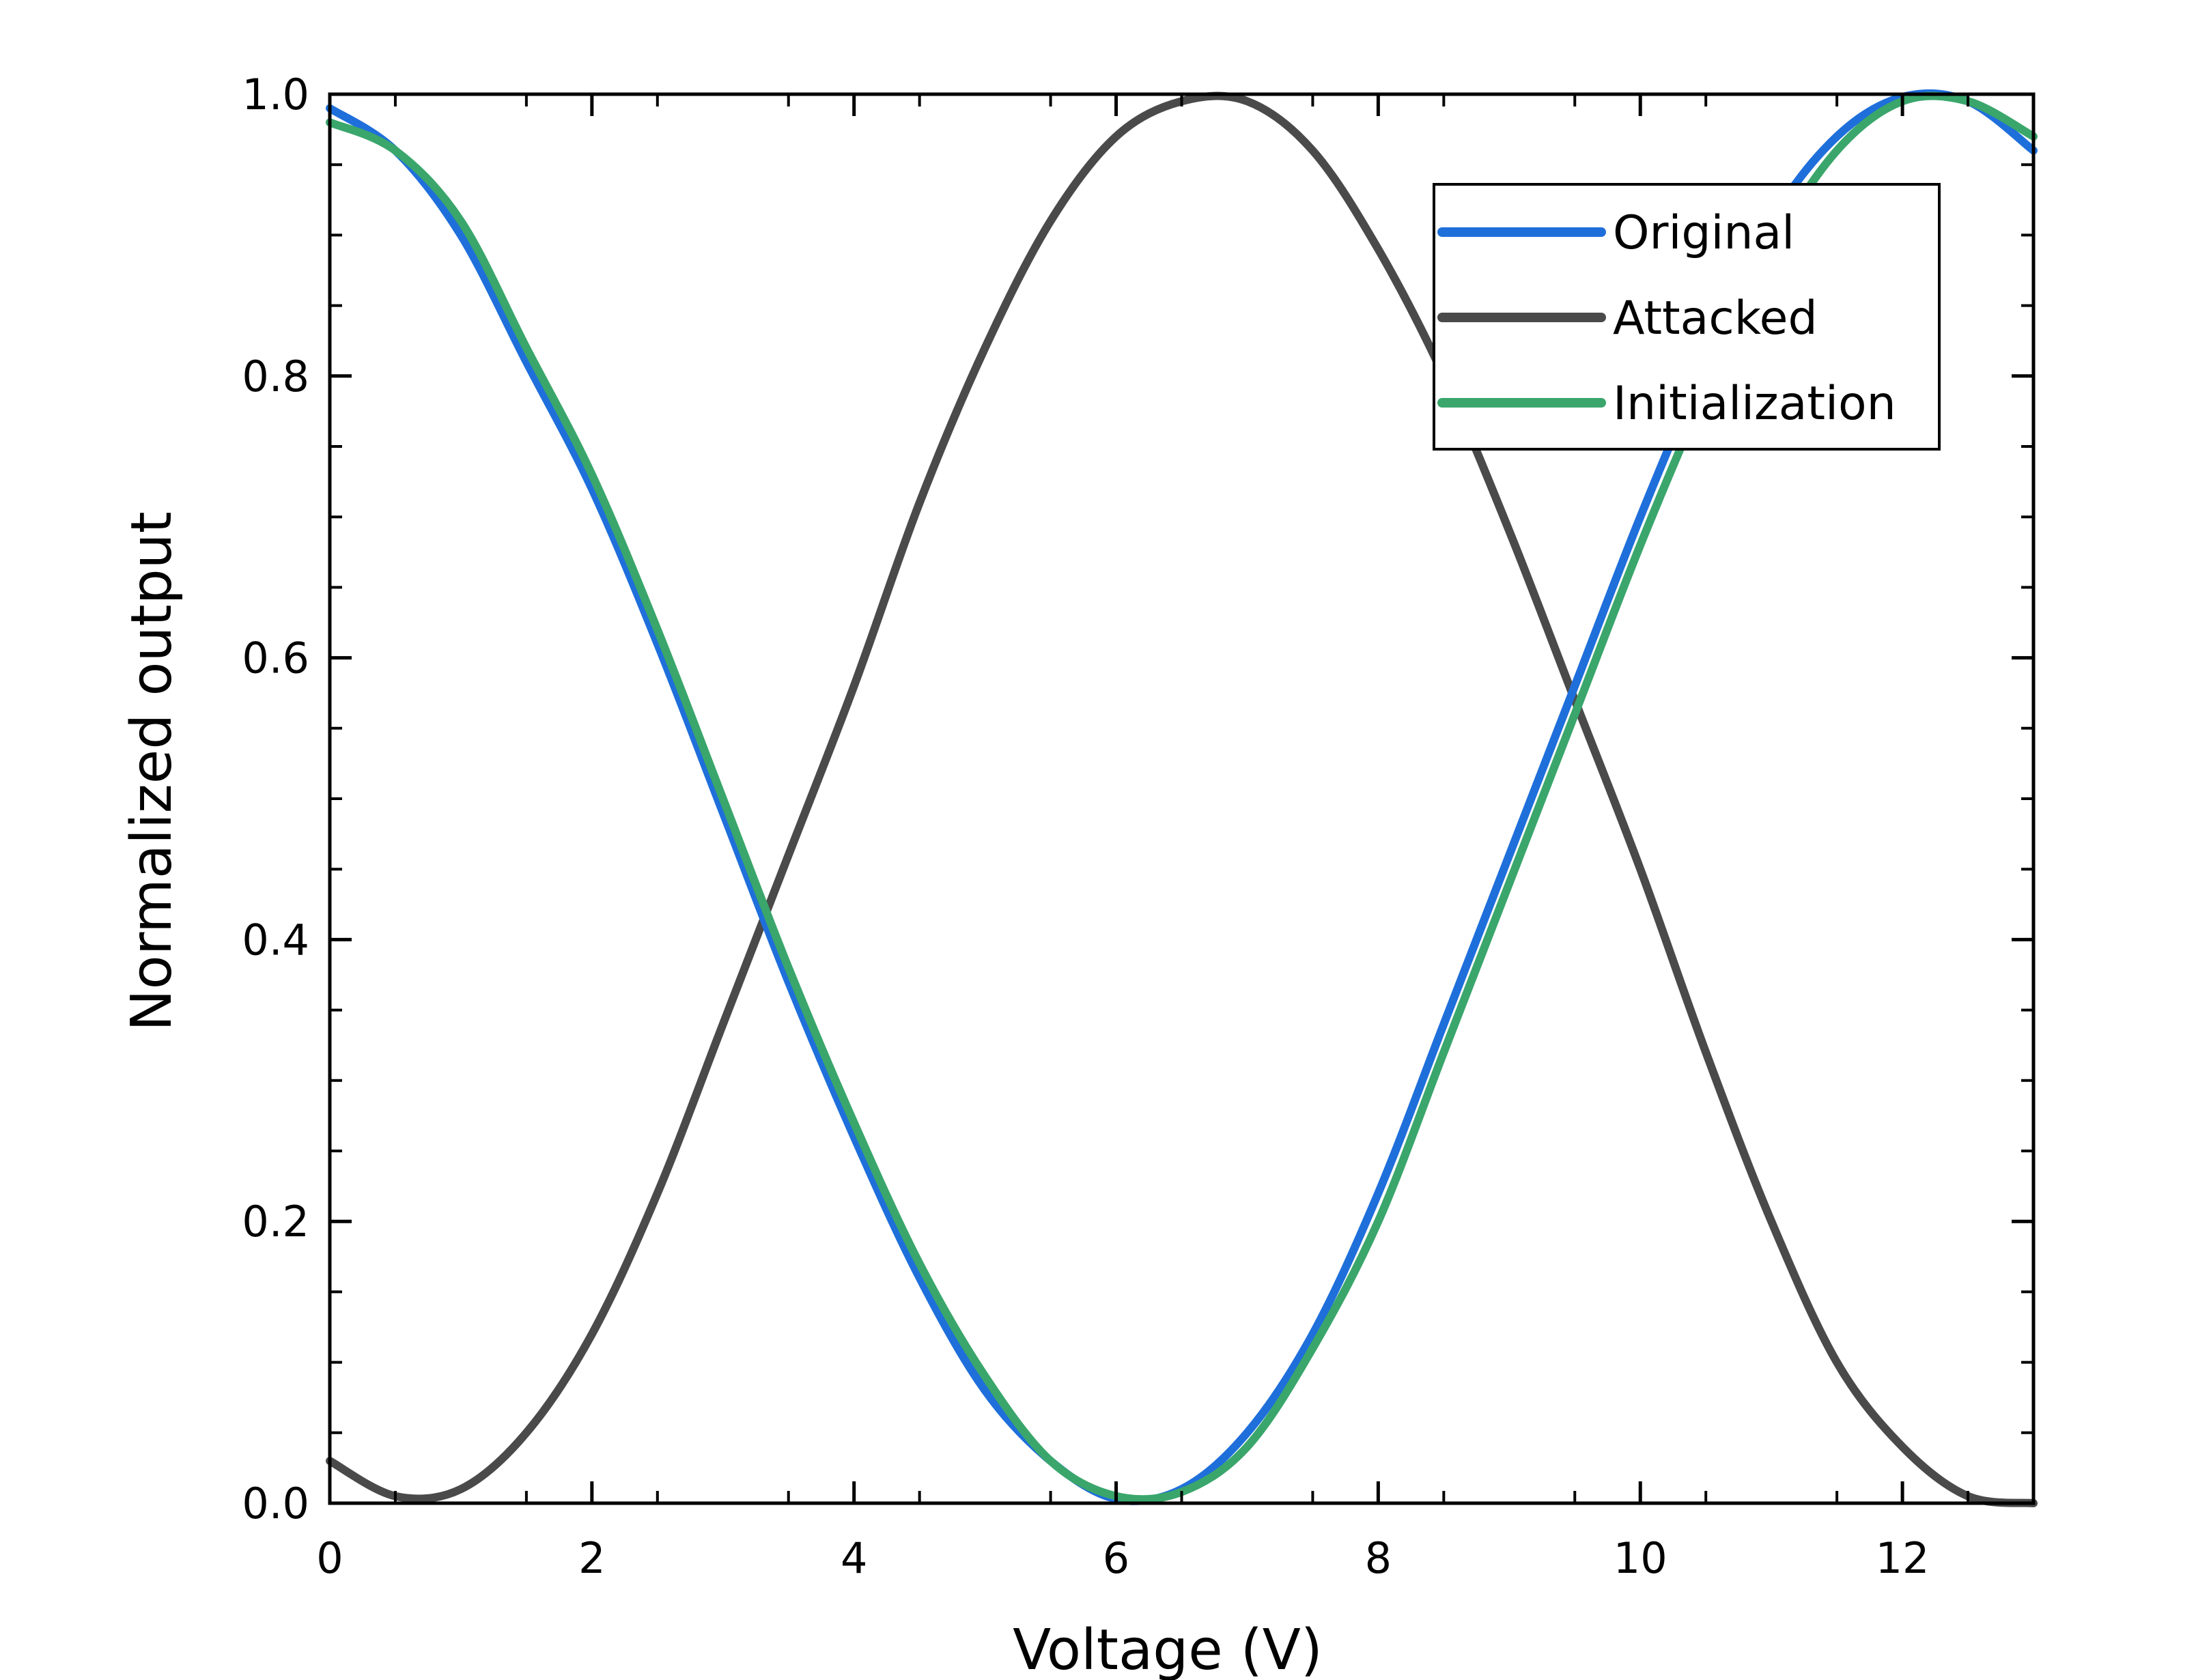 The width and height of the screenshot is (2196, 1680). Describe the element at coordinates (152, 771) in the screenshot. I see `y-axis-title: Normalized output` at that location.